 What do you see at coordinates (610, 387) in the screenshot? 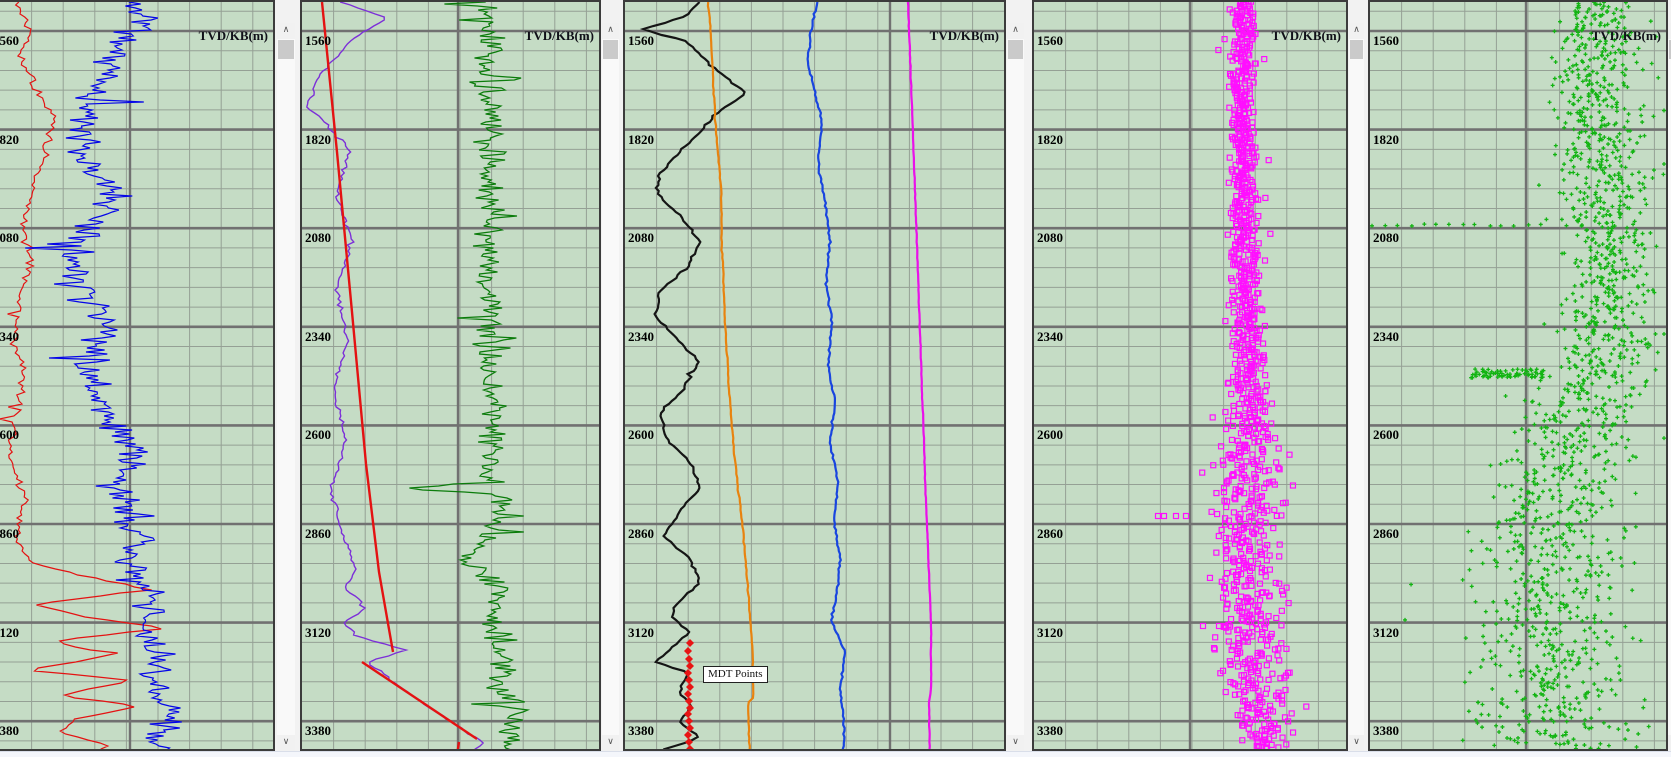
I see `scrollbar-track-2: ∧ ∨` at bounding box center [610, 387].